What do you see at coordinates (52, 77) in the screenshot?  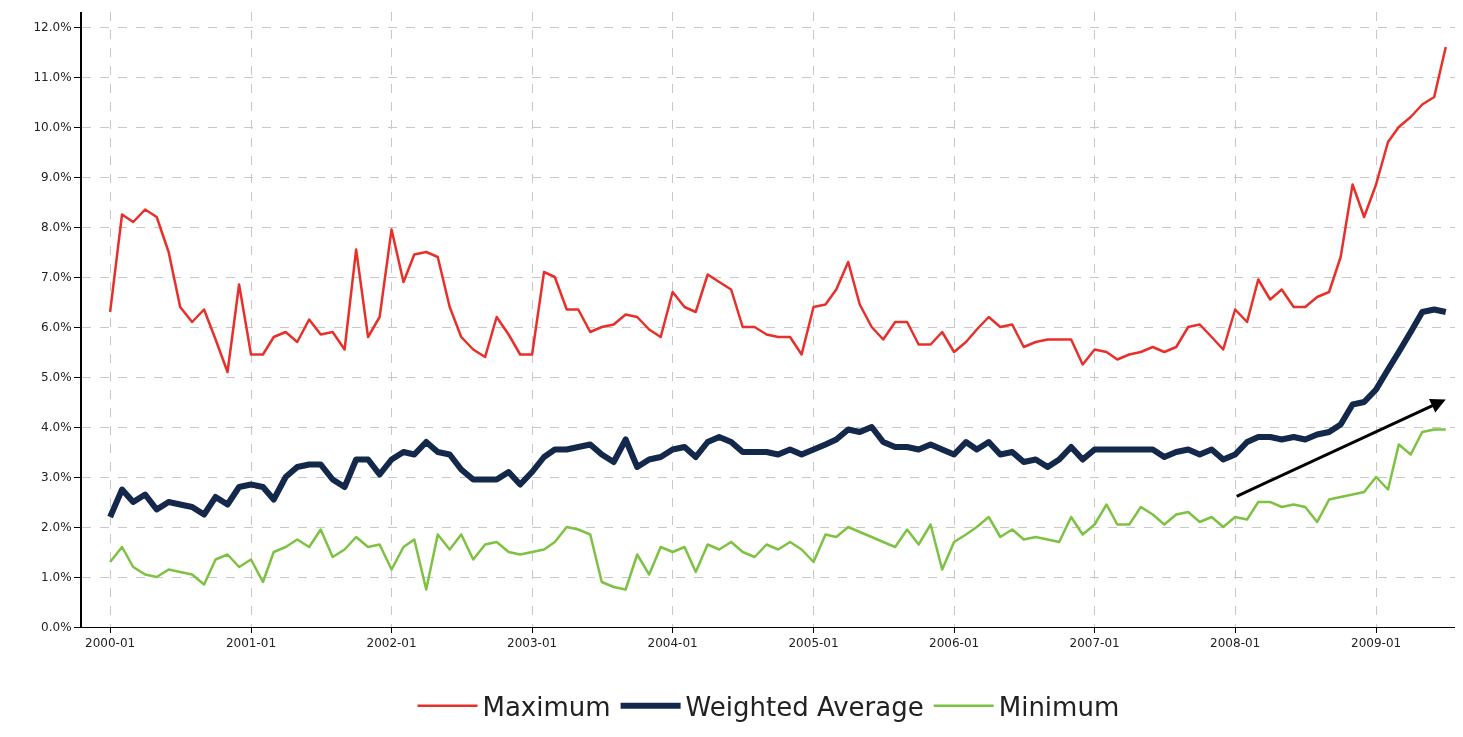 I see `y-tick-label: 11.0%` at bounding box center [52, 77].